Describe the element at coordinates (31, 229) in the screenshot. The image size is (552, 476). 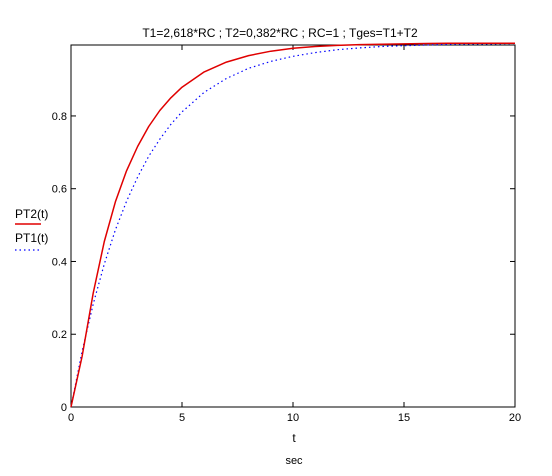
I see `legend: PT2(t) PT1(t)` at that location.